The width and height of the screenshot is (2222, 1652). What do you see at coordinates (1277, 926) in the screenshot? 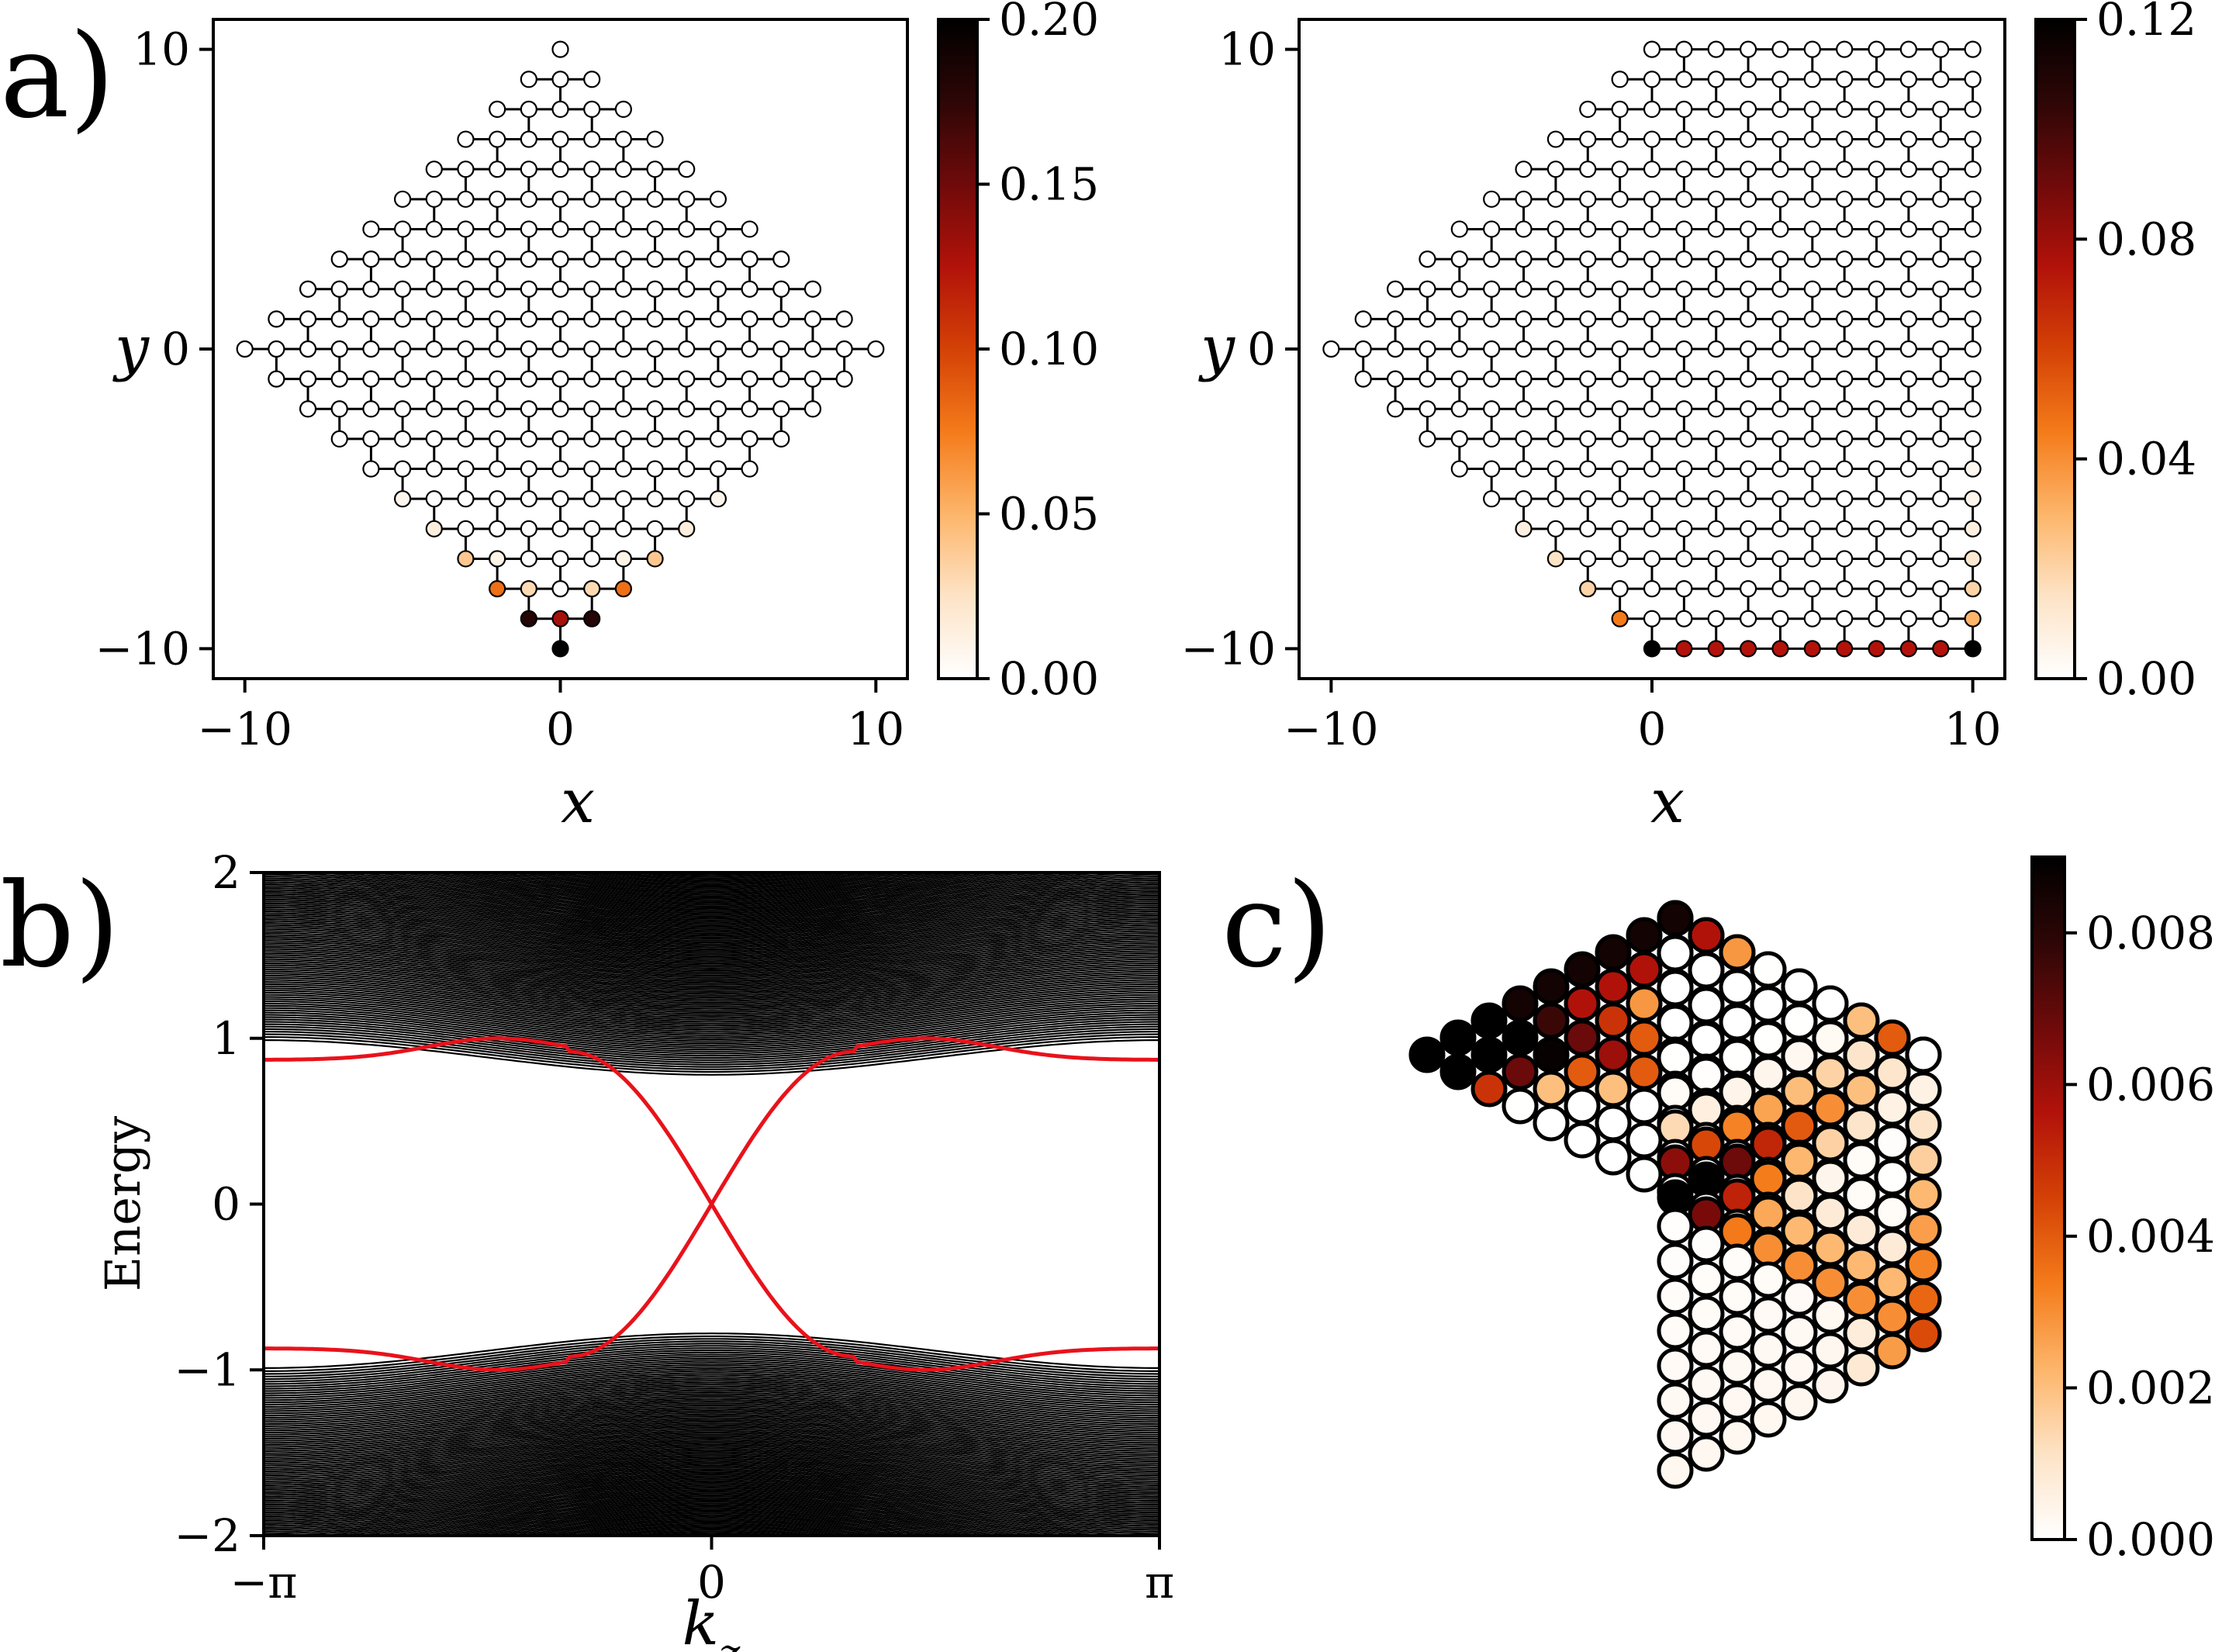
I see `panel-label-c: c)` at bounding box center [1277, 926].